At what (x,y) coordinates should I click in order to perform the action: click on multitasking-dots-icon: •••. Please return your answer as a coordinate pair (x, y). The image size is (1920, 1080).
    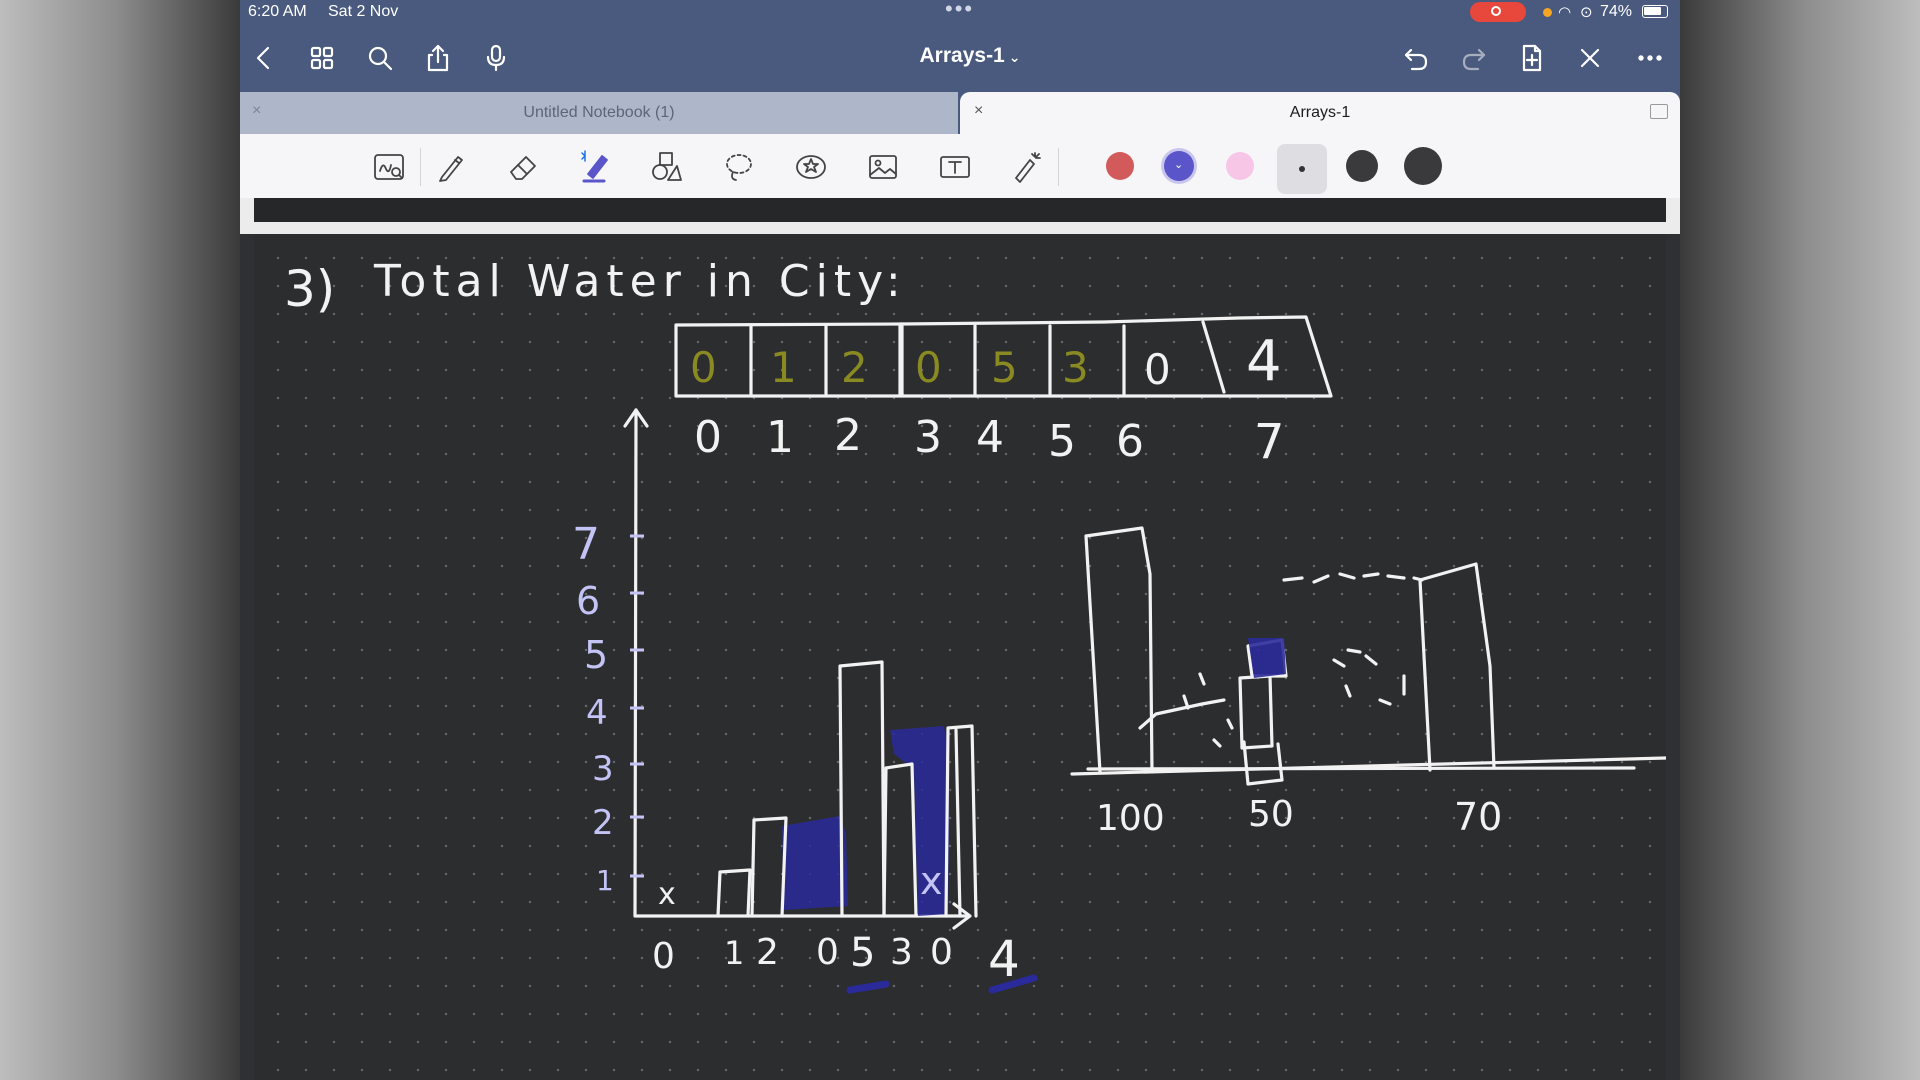
    Looking at the image, I should click on (960, 10).